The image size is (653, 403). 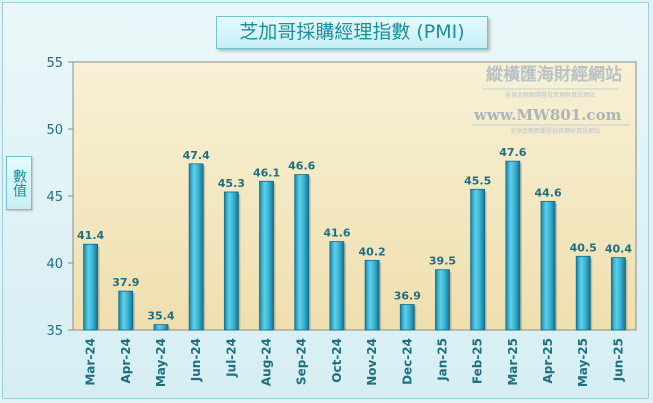 I want to click on y-axis: 35 40 45 50 55, so click(x=59, y=197).